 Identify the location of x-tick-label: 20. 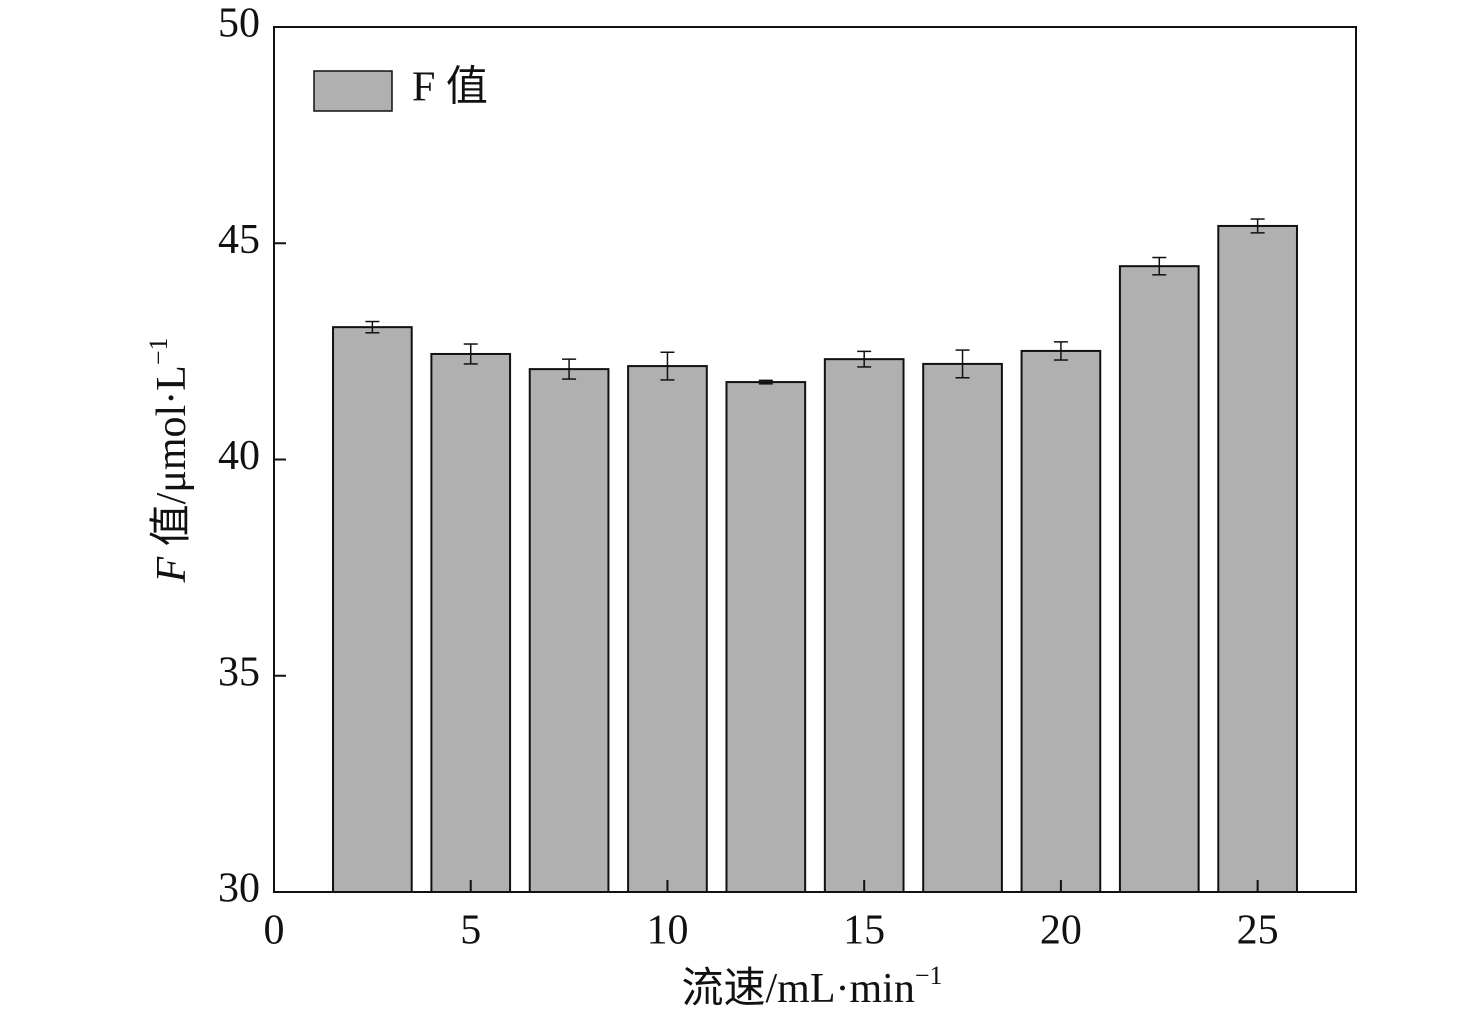
(1061, 931).